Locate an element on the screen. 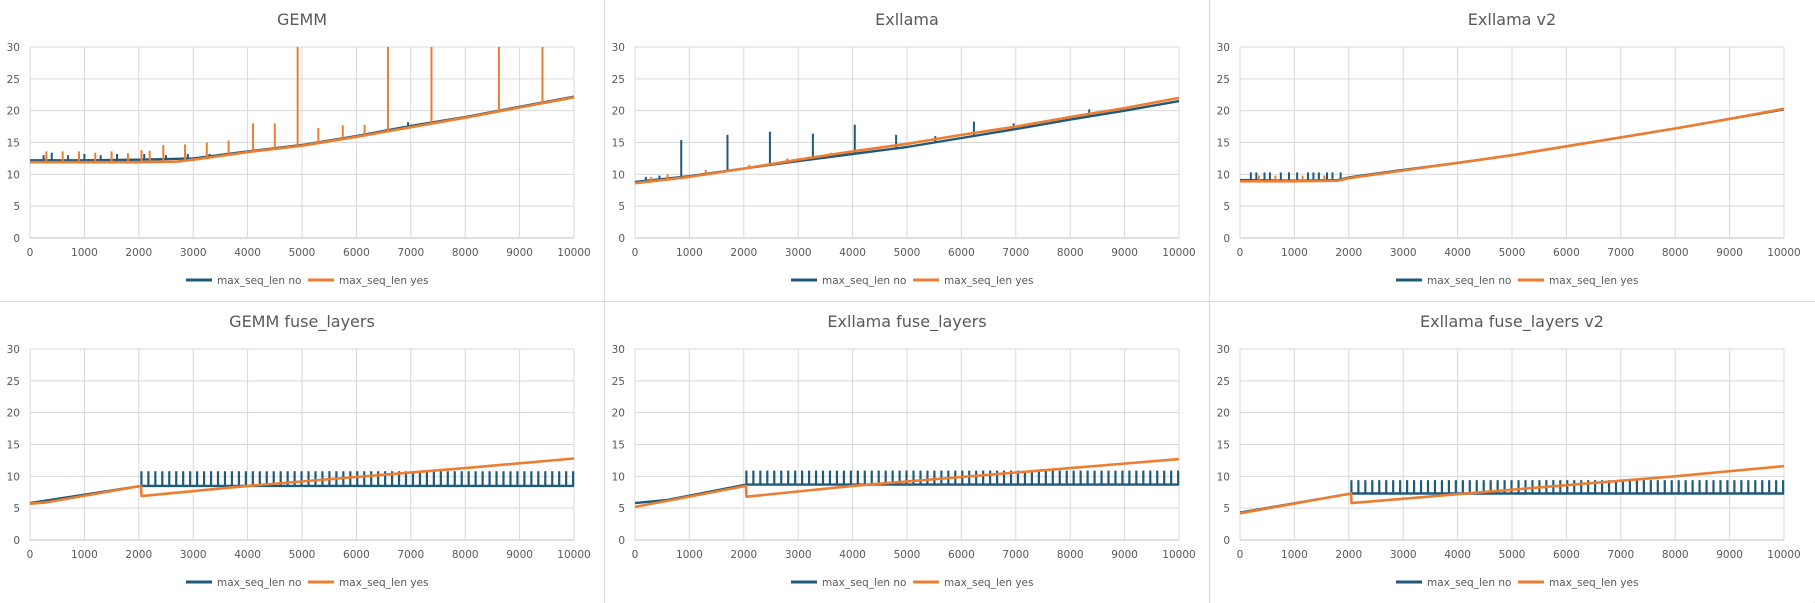 This screenshot has width=1815, height=603. series-line is located at coordinates (302, 130).